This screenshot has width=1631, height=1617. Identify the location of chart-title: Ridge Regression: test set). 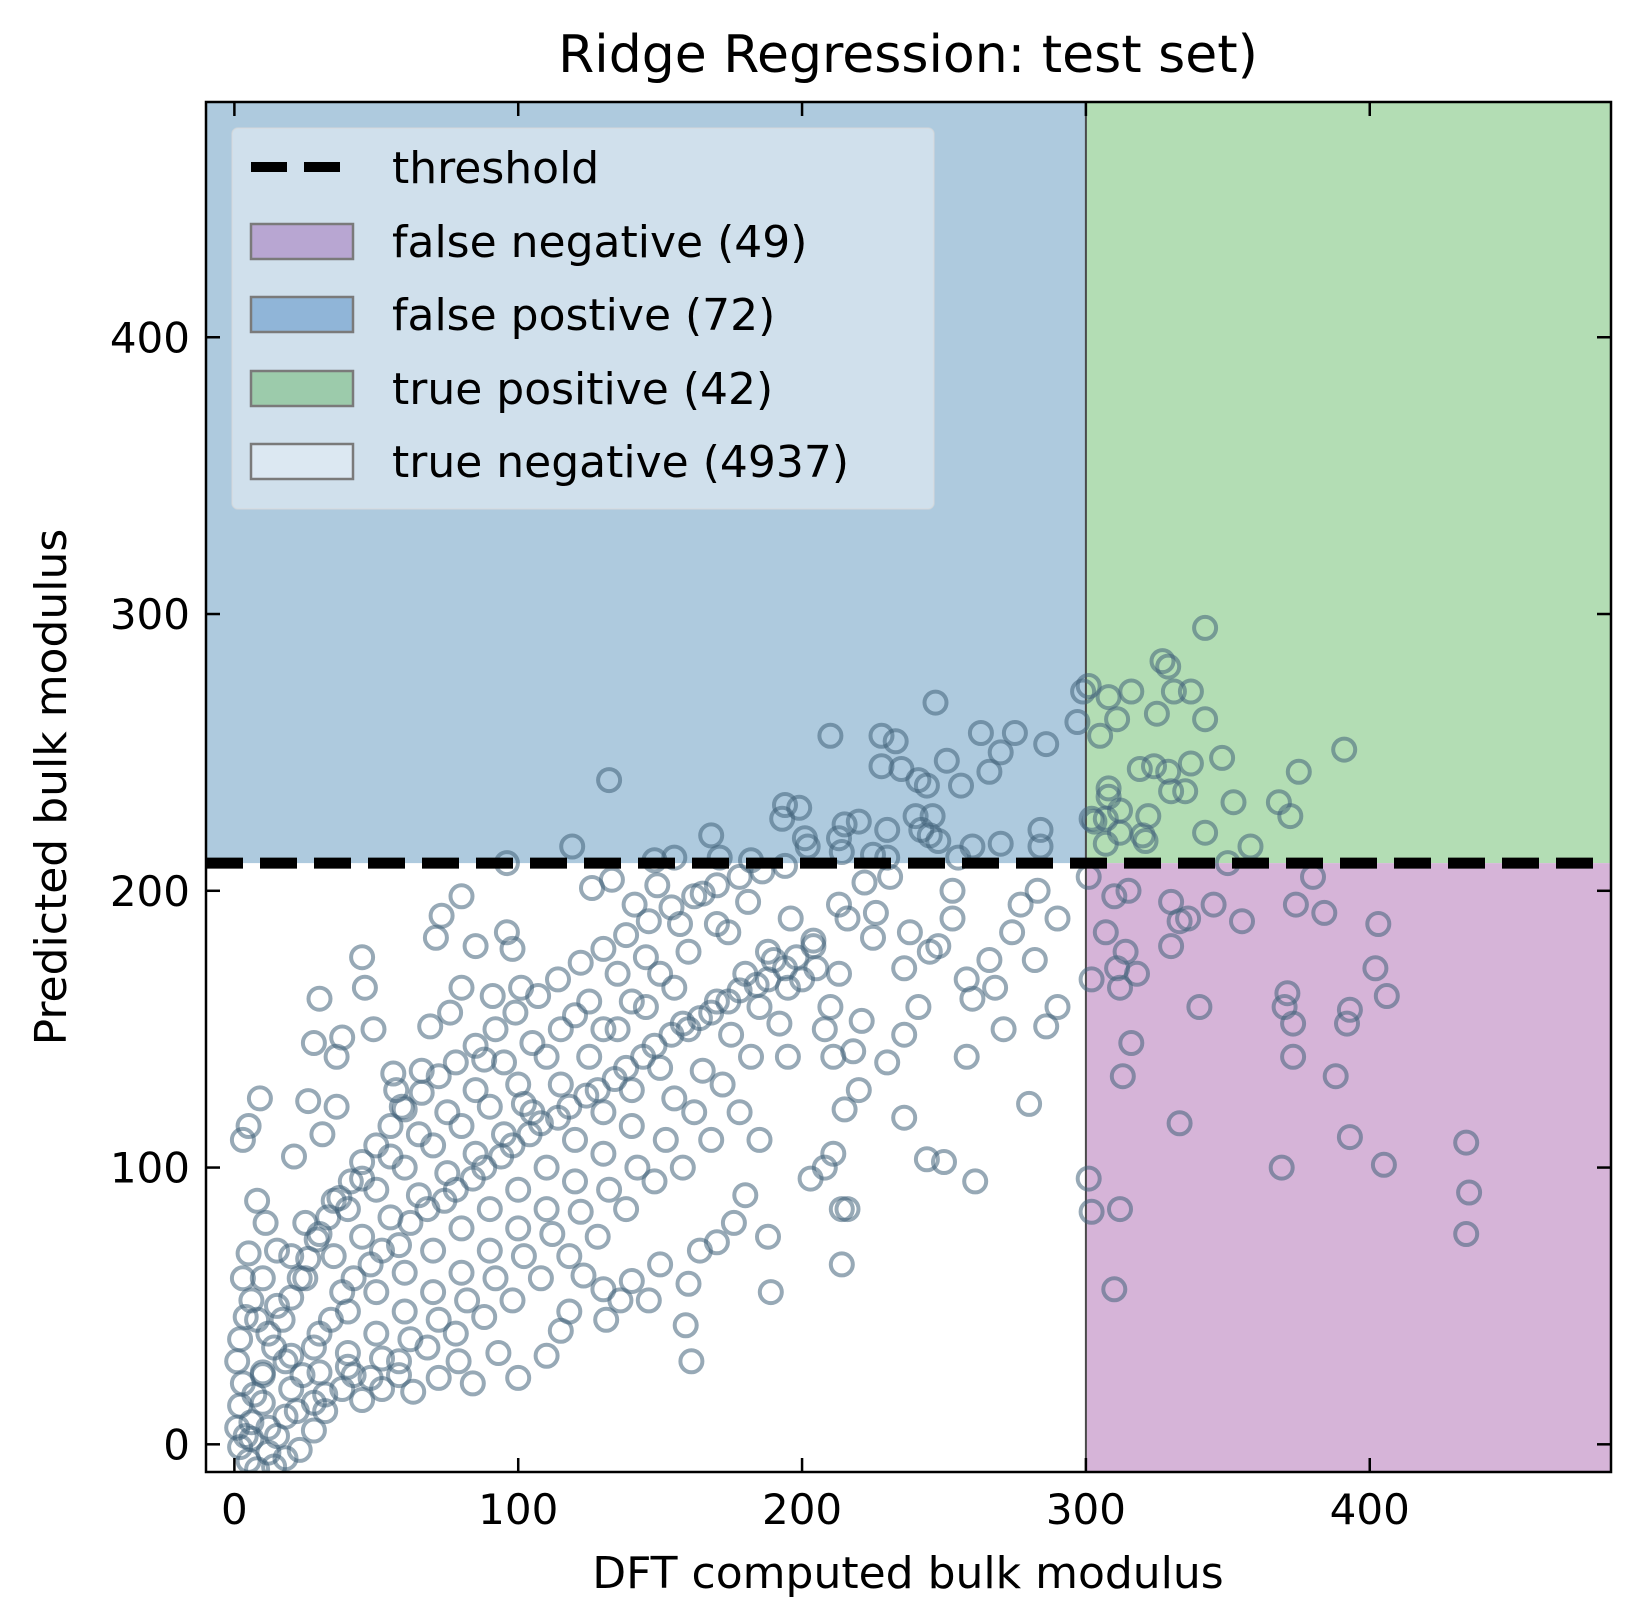
(908, 55).